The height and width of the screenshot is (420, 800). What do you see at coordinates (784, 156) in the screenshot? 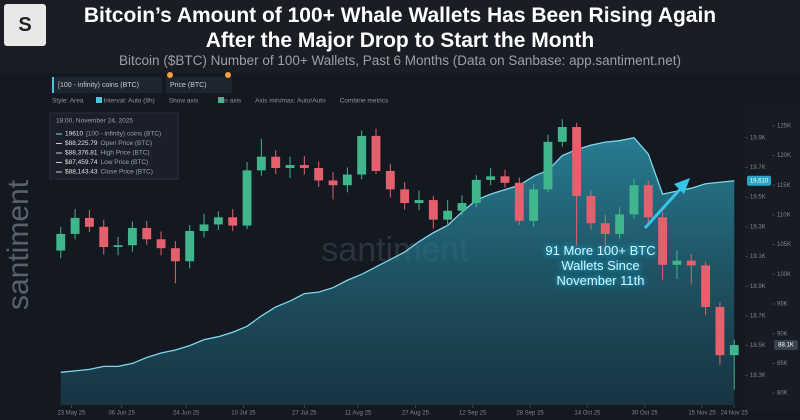
I see `y-tick-label: 120K` at bounding box center [784, 156].